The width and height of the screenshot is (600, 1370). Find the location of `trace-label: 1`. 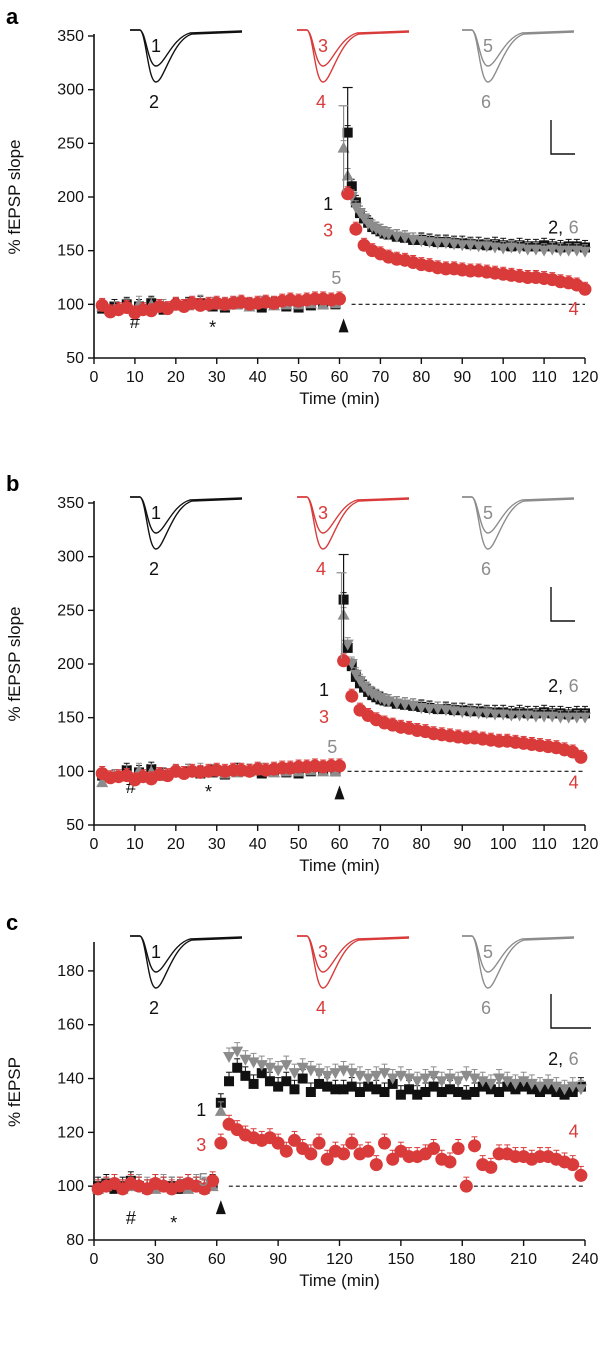

trace-label: 1 is located at coordinates (156, 46).